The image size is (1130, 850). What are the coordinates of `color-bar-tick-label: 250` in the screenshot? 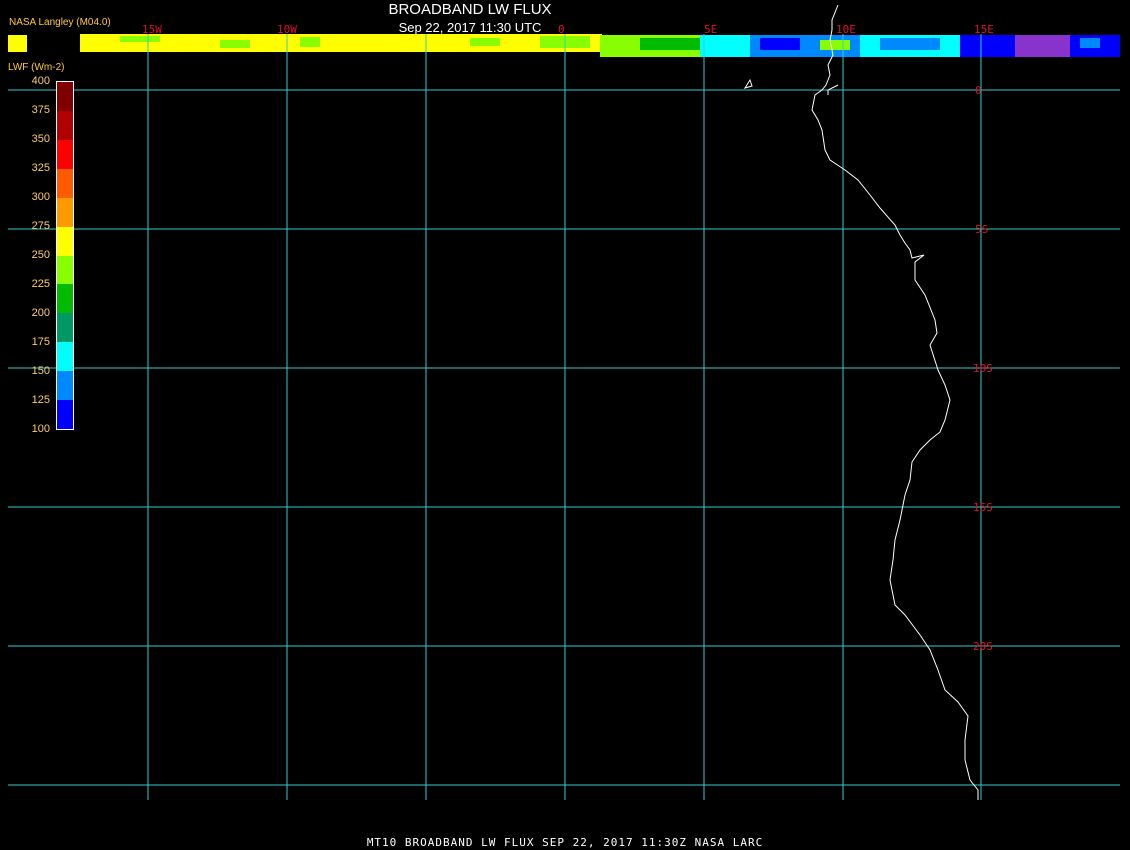 It's located at (40, 255).